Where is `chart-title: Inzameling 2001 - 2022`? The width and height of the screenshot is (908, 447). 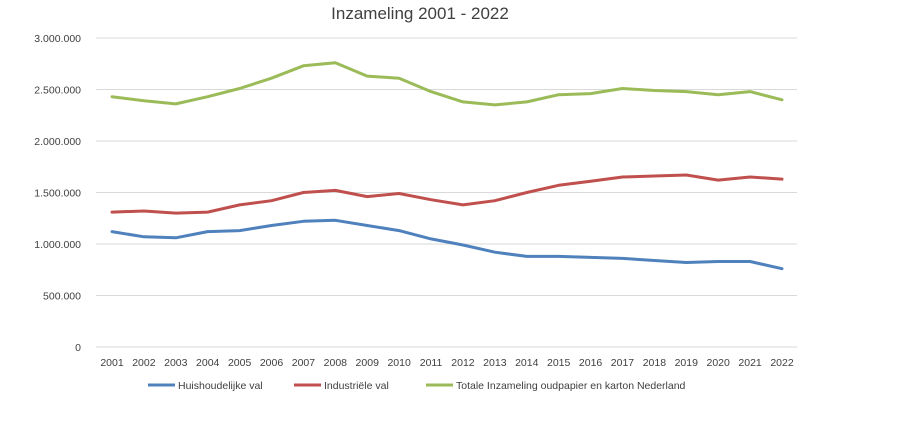 chart-title: Inzameling 2001 - 2022 is located at coordinates (420, 13).